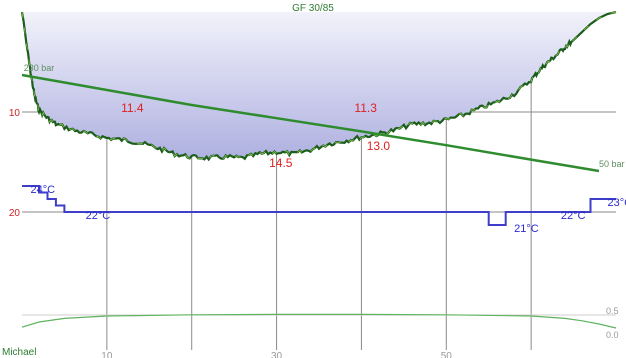 The width and height of the screenshot is (626, 358). Describe the element at coordinates (19, 352) in the screenshot. I see `diver-name-label: Michael` at that location.